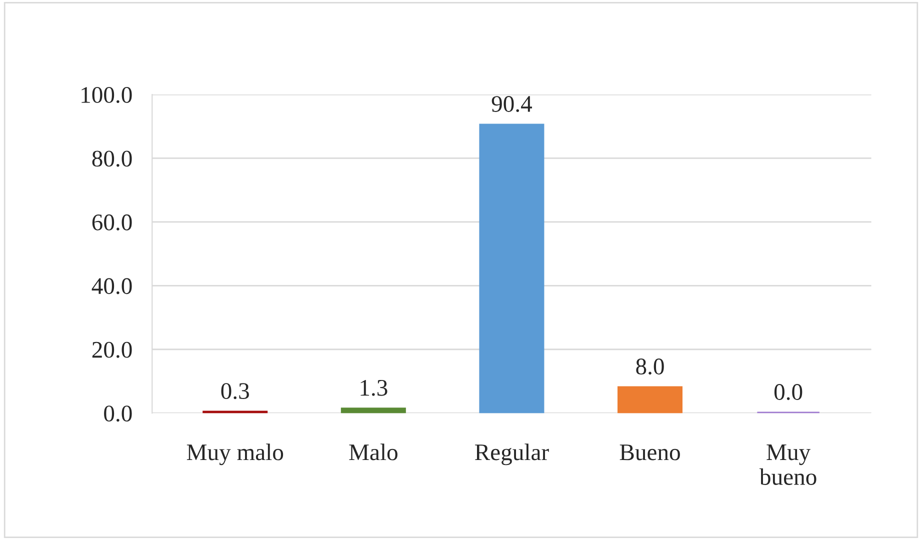 This screenshot has width=922, height=540. I want to click on data-label: 1.3, so click(374, 388).